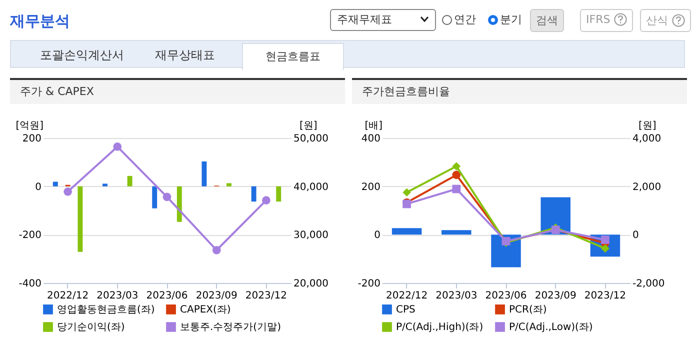 This screenshot has height=342, width=697. I want to click on legend-label: P/C(Adj.,Low)(좌), so click(551, 327).